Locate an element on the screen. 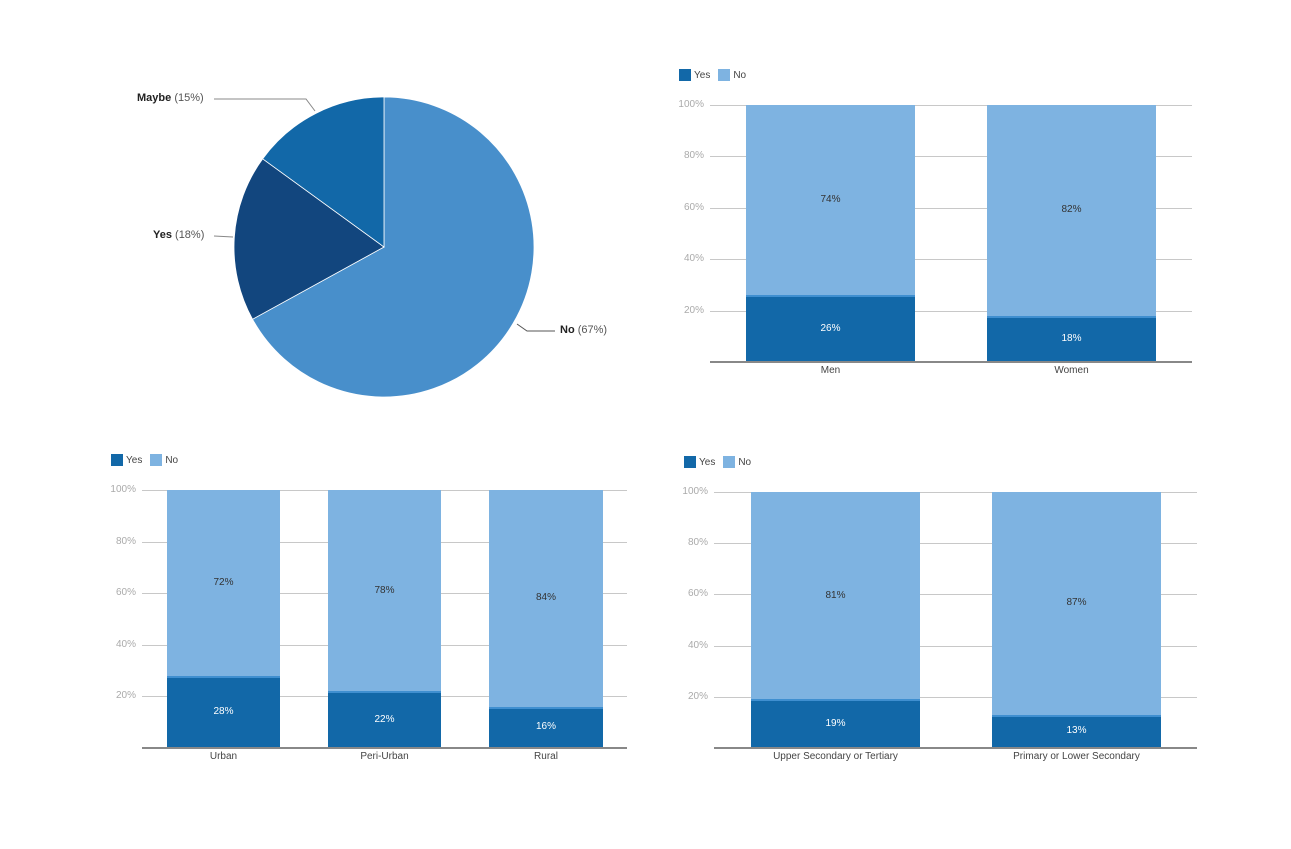  x-tick-label: Rural is located at coordinates (546, 756).